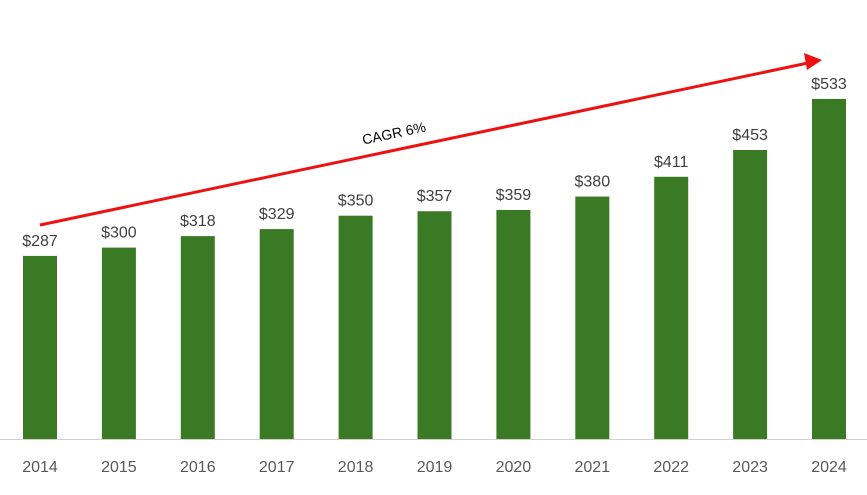 This screenshot has width=867, height=495. Describe the element at coordinates (671, 467) in the screenshot. I see `x-tick-label: 2022` at that location.